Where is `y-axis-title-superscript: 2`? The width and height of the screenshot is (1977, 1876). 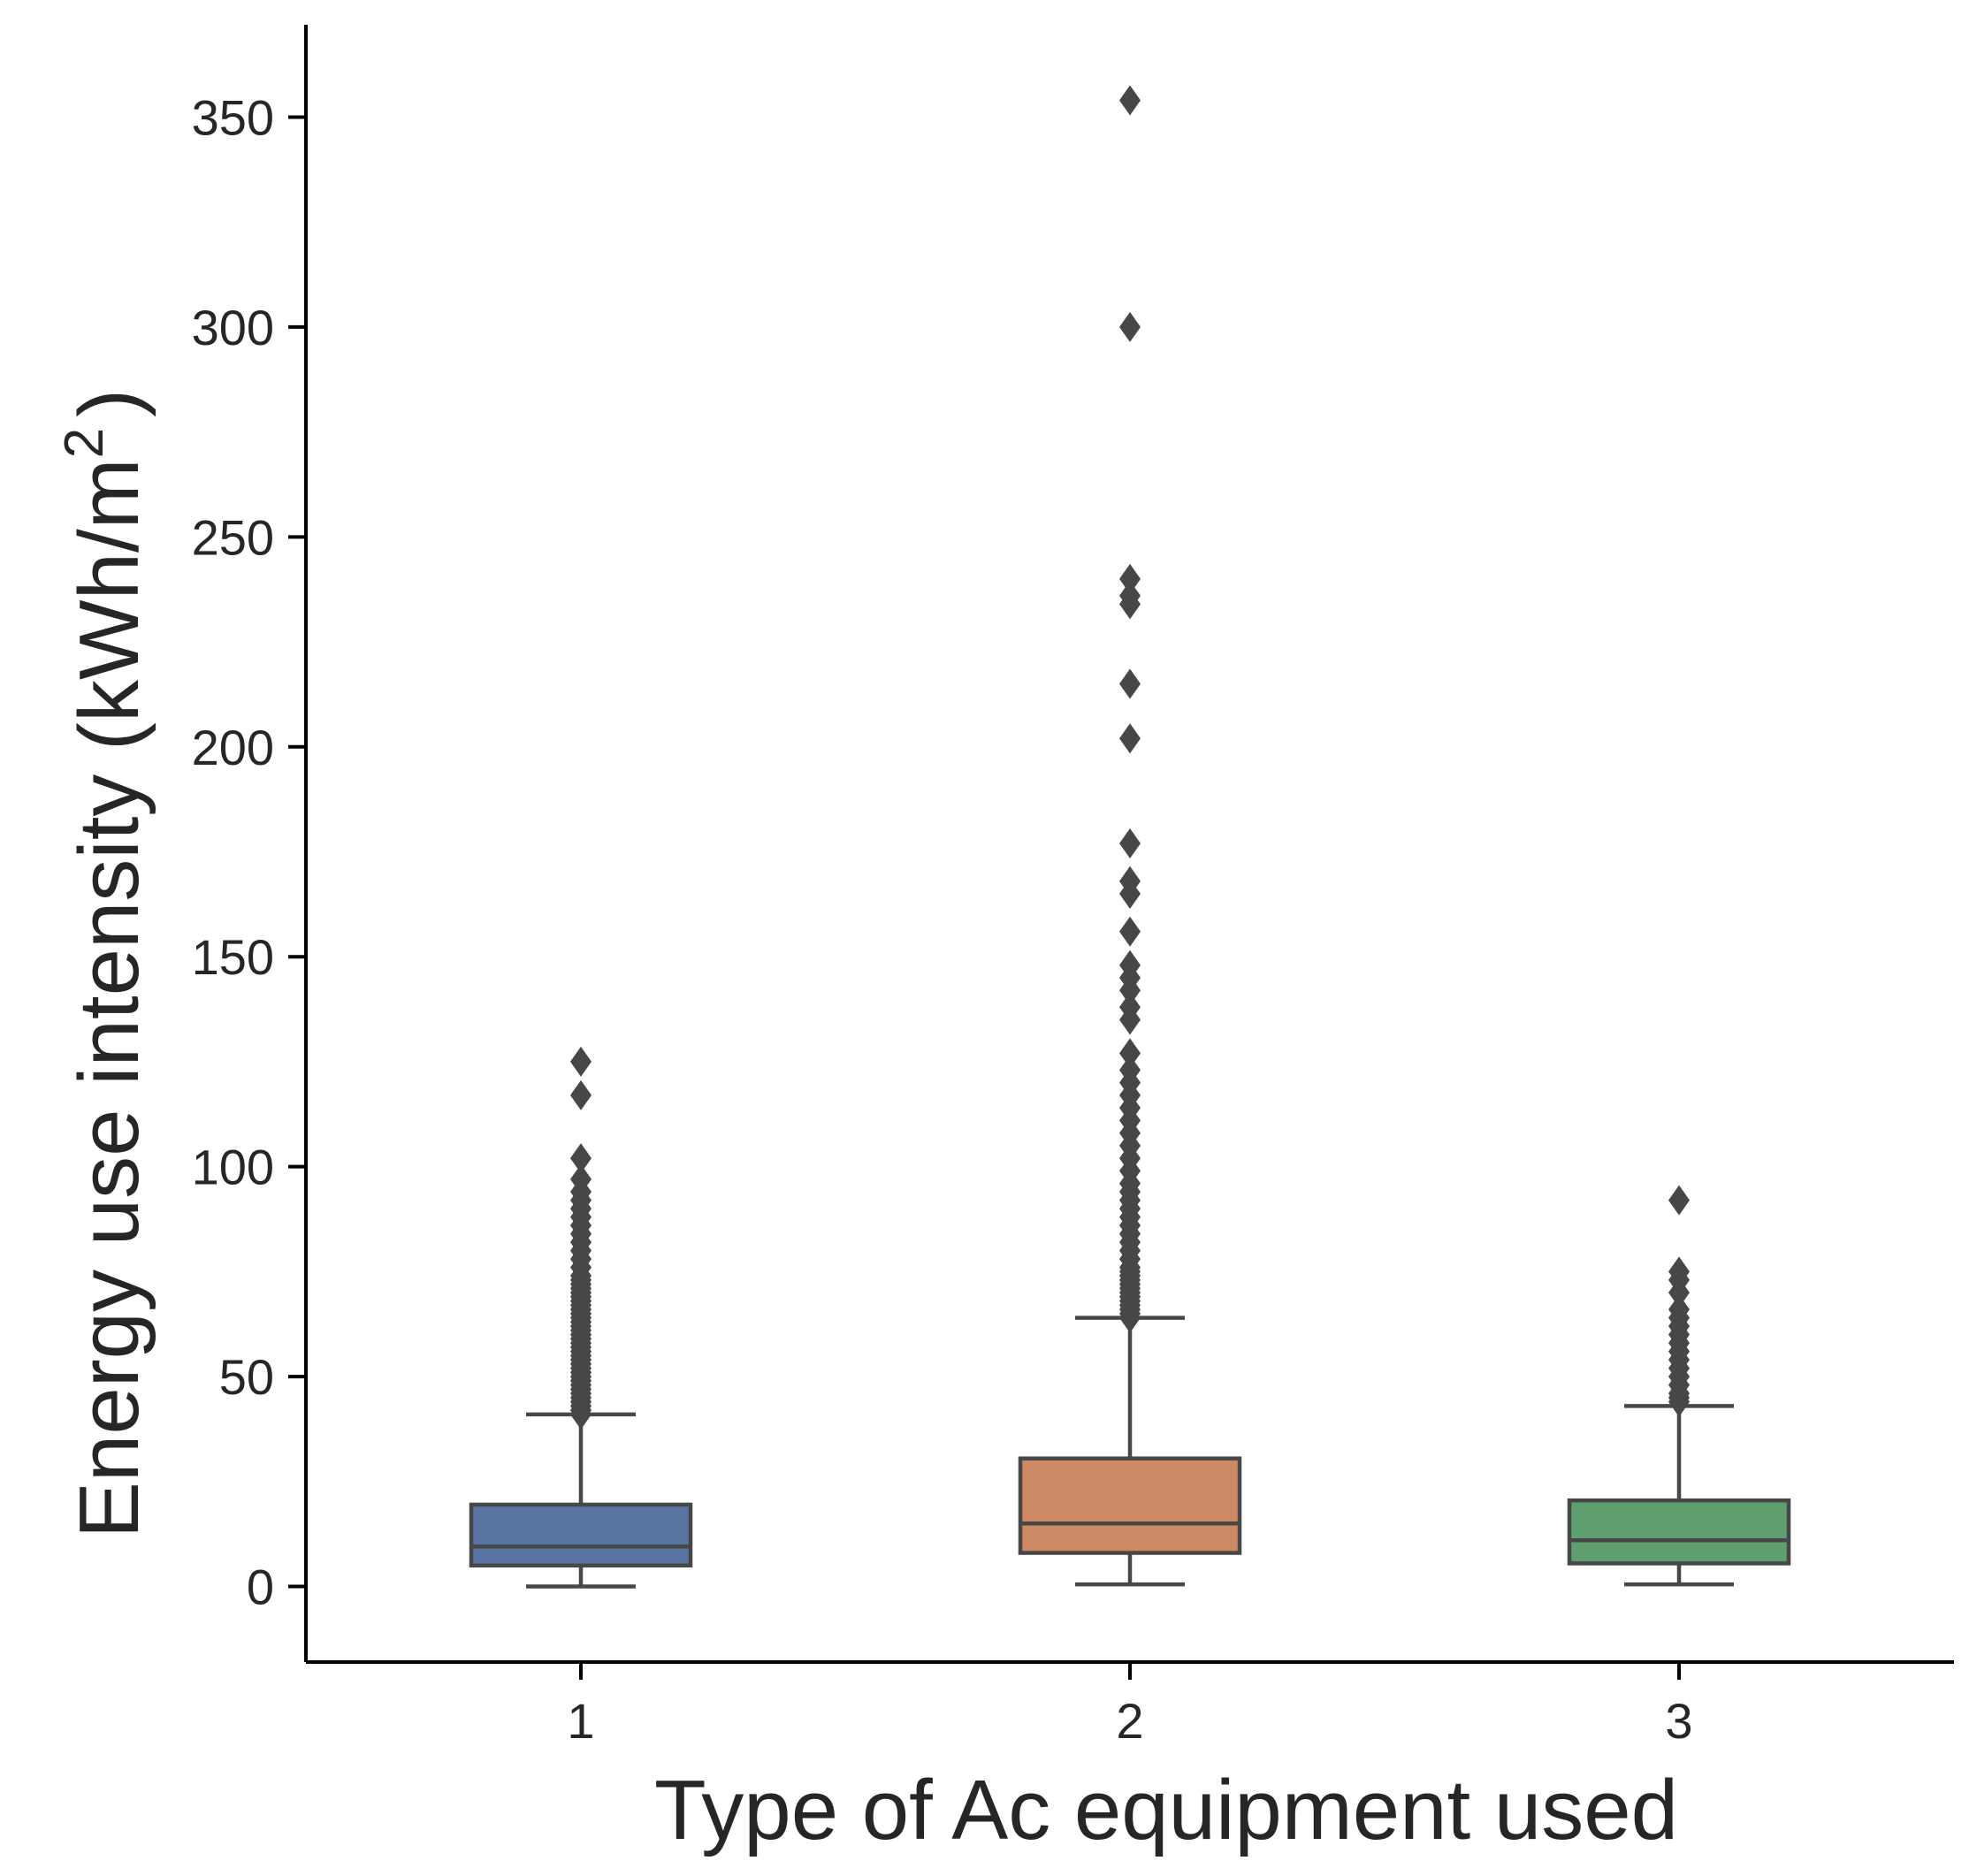
y-axis-title-superscript: 2 is located at coordinates (84, 443).